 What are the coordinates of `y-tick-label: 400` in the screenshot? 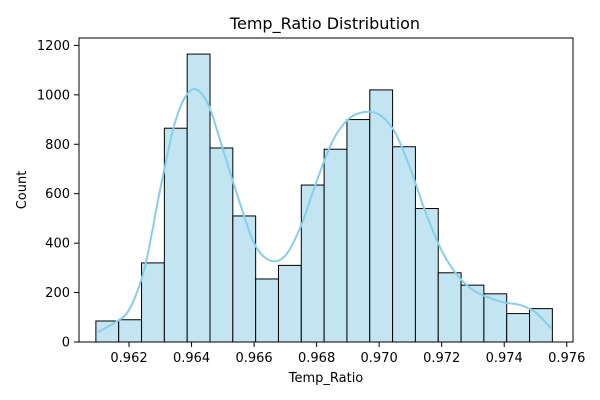 It's located at (57, 244).